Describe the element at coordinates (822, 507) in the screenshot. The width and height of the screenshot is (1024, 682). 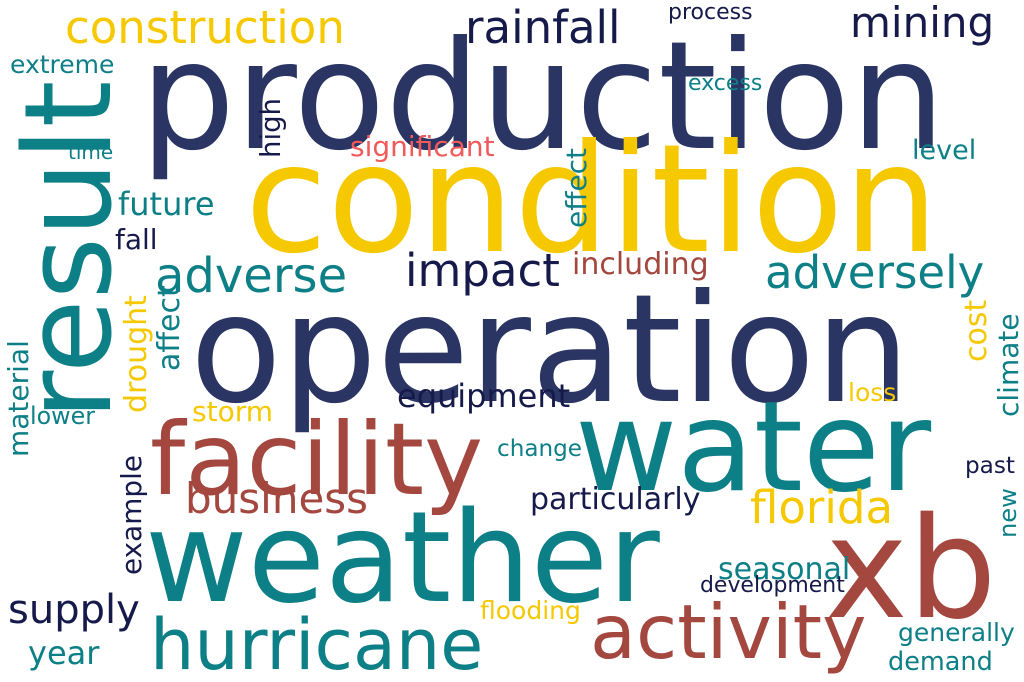
I see `word-florida: florida` at that location.